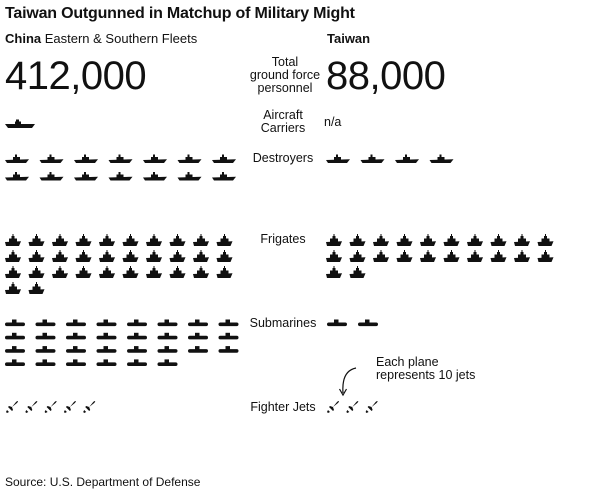 The height and width of the screenshot is (496, 603). What do you see at coordinates (119, 264) in the screenshot?
I see `china-frigate-icons` at bounding box center [119, 264].